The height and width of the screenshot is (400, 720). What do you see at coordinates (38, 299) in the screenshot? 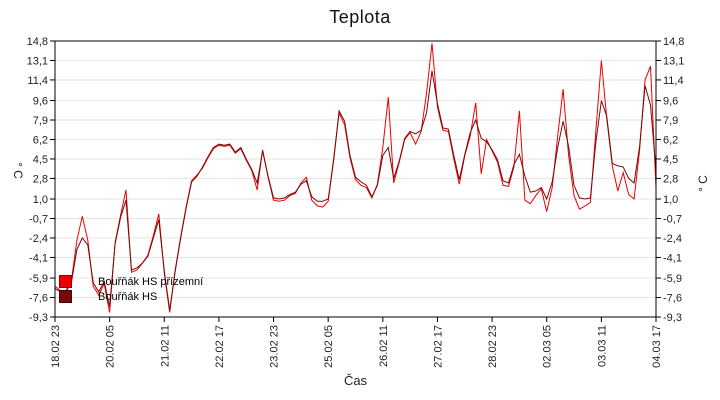
I see `y-tick-label-left: -7,6` at bounding box center [38, 299].